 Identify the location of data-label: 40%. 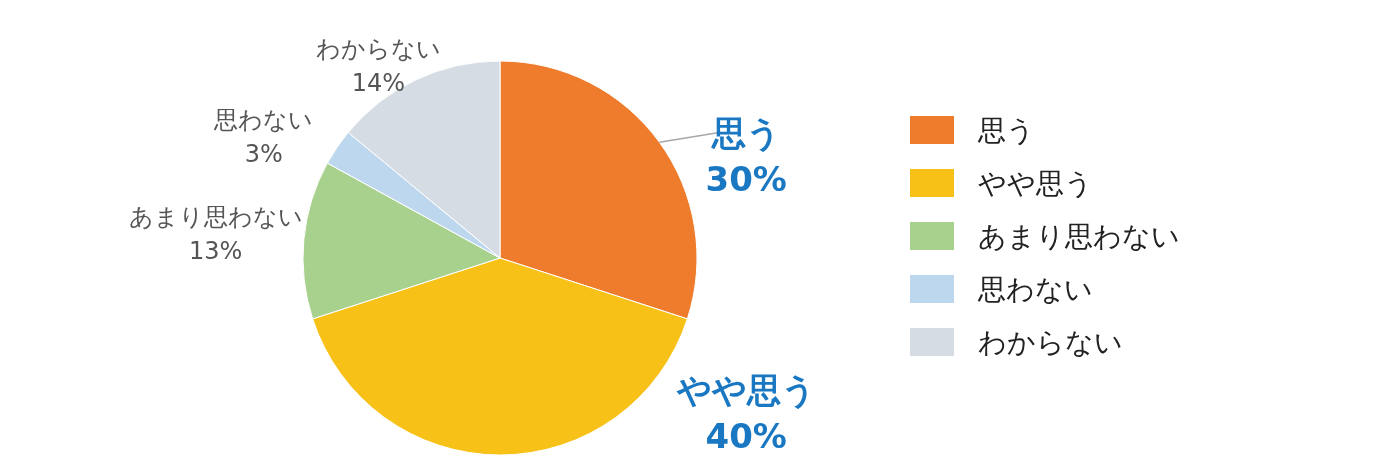
(746, 435).